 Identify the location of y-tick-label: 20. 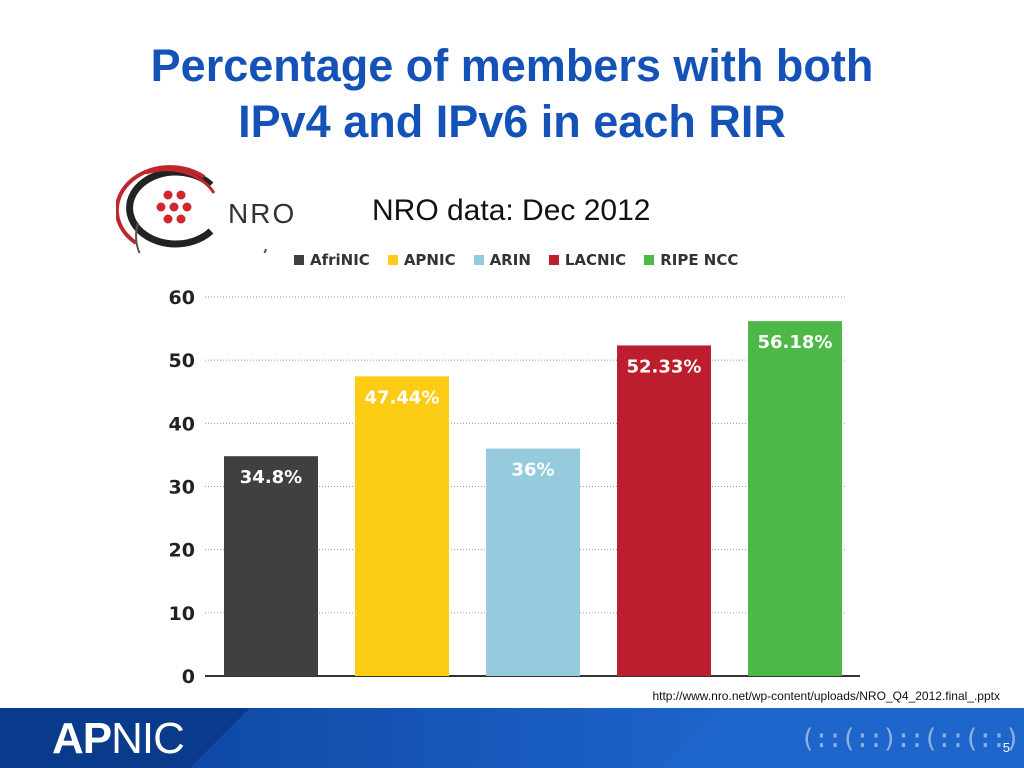
(182, 551).